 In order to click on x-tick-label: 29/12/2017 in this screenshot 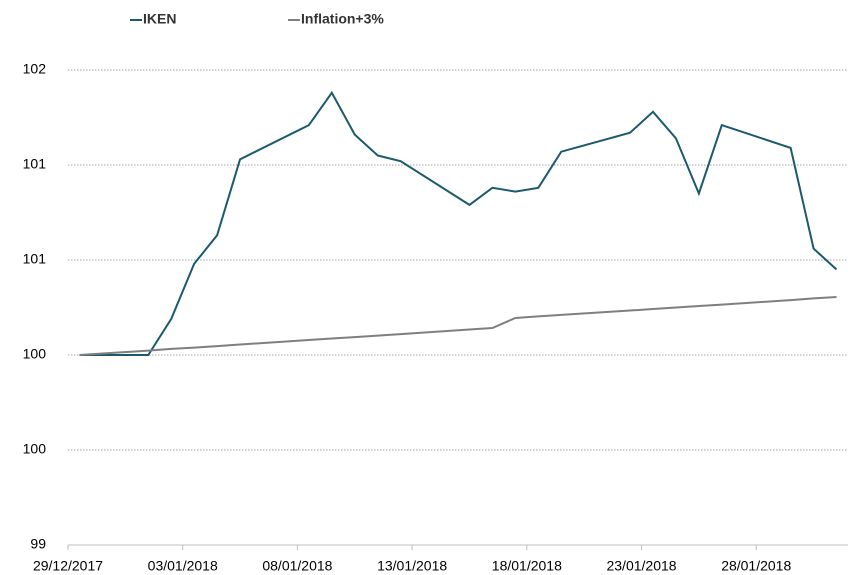, I will do `click(68, 566)`.